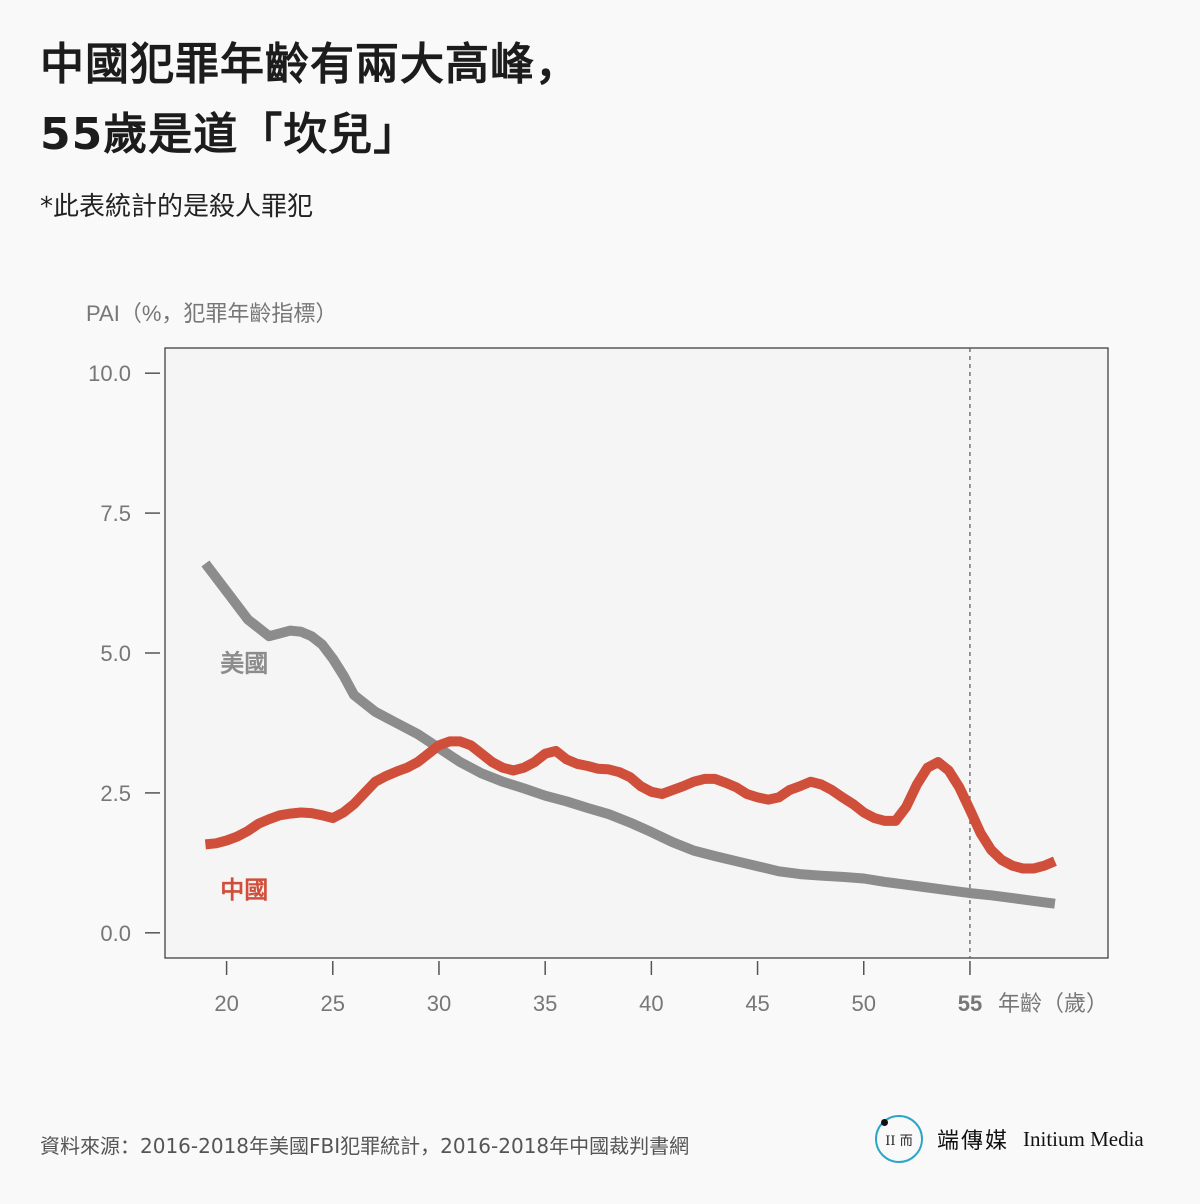  What do you see at coordinates (864, 1003) in the screenshot?
I see `x-tick-label: 50` at bounding box center [864, 1003].